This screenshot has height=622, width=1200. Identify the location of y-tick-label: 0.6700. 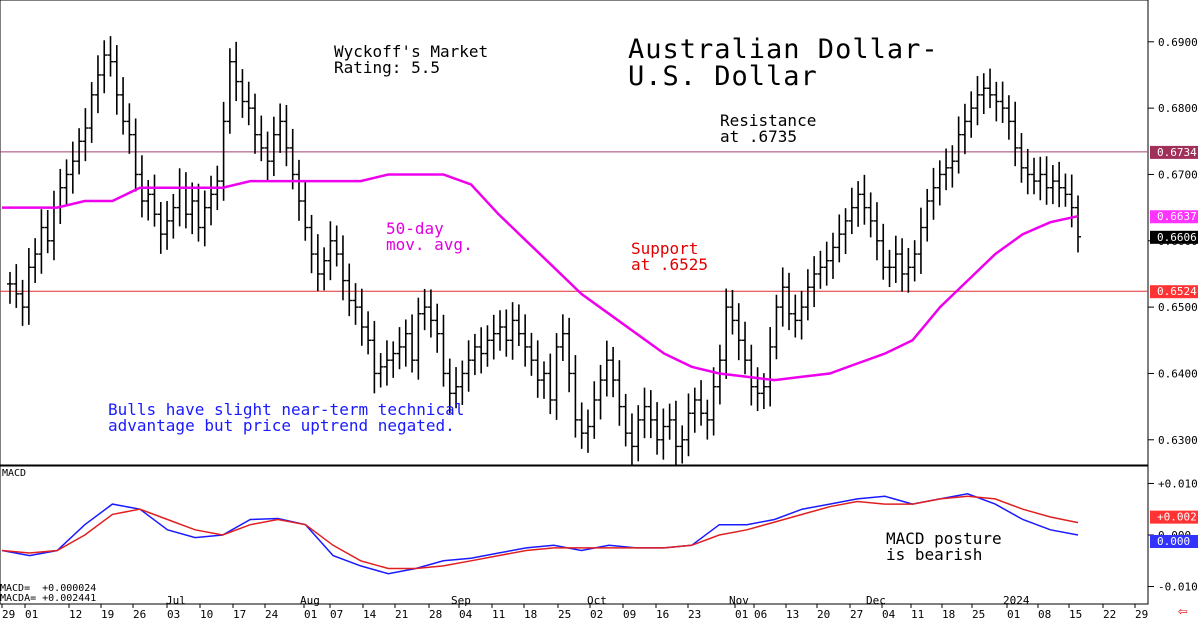
(1178, 174).